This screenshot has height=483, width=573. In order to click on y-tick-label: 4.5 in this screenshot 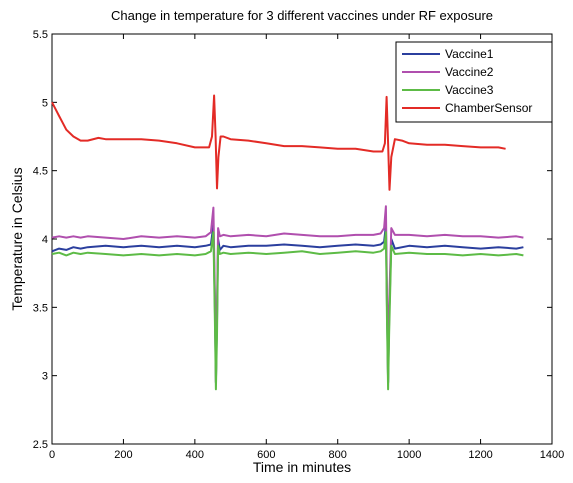, I will do `click(40, 172)`.